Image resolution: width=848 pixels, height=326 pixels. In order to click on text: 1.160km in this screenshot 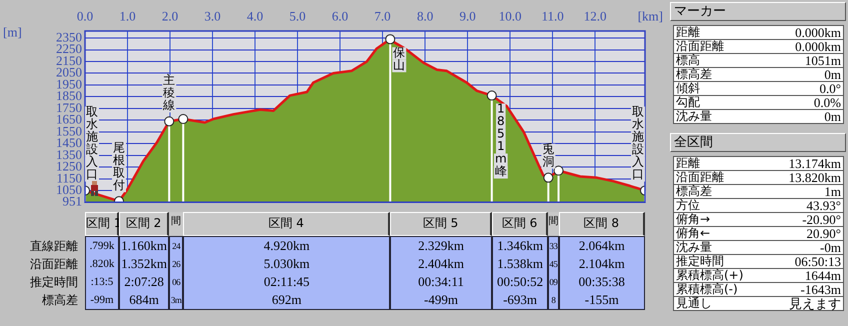, I will do `click(144, 245)`.